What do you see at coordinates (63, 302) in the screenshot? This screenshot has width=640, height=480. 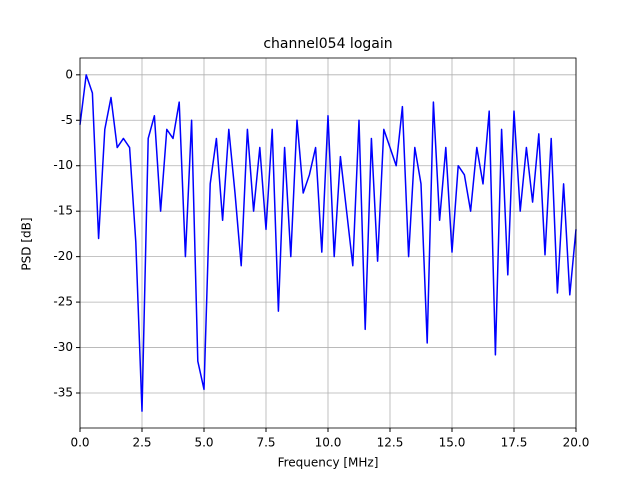 I see `y-tick-label: -25` at bounding box center [63, 302].